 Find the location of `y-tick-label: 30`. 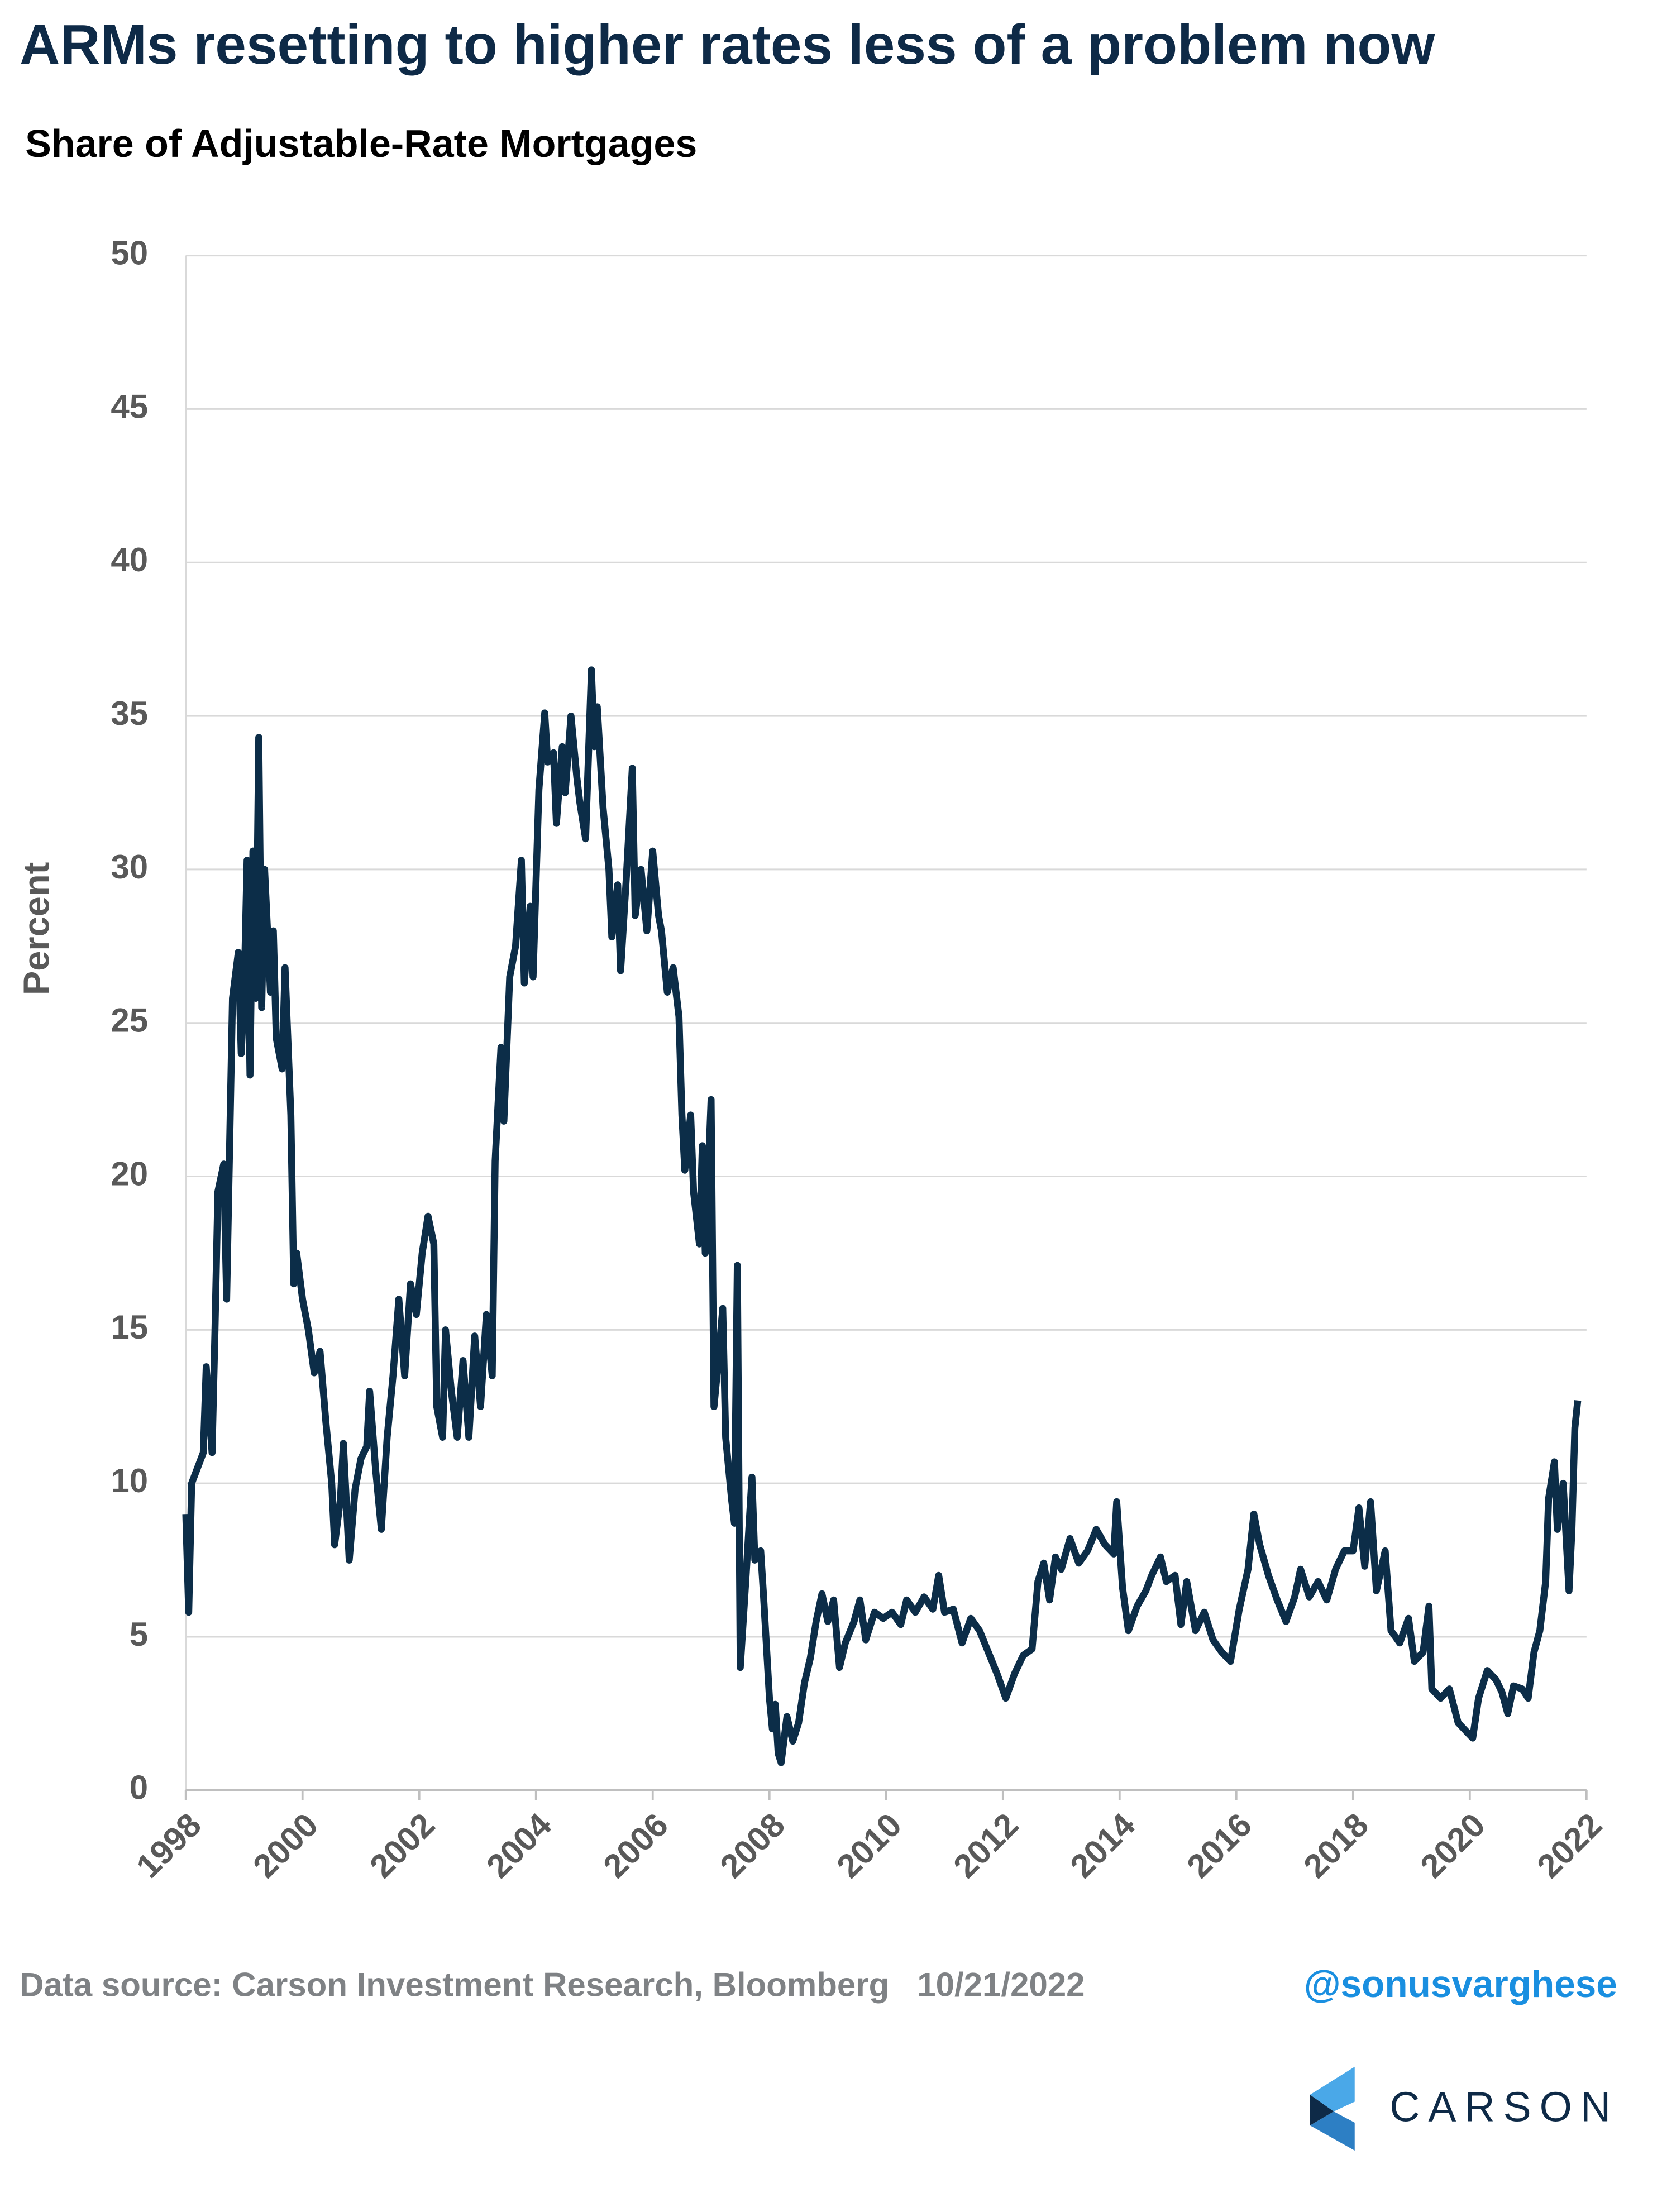

y-tick-label: 30 is located at coordinates (129, 867).